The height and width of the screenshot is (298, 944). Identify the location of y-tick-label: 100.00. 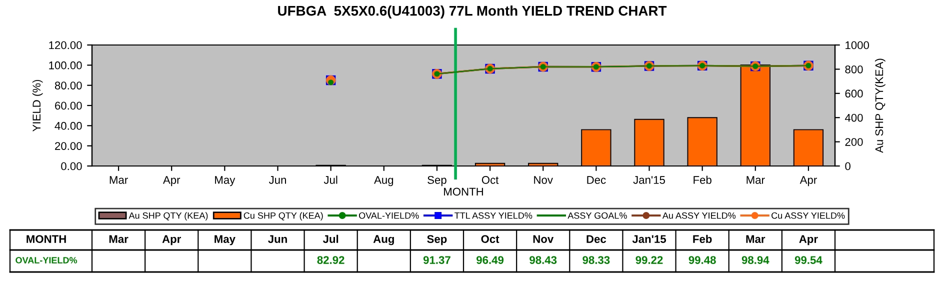
(65, 65).